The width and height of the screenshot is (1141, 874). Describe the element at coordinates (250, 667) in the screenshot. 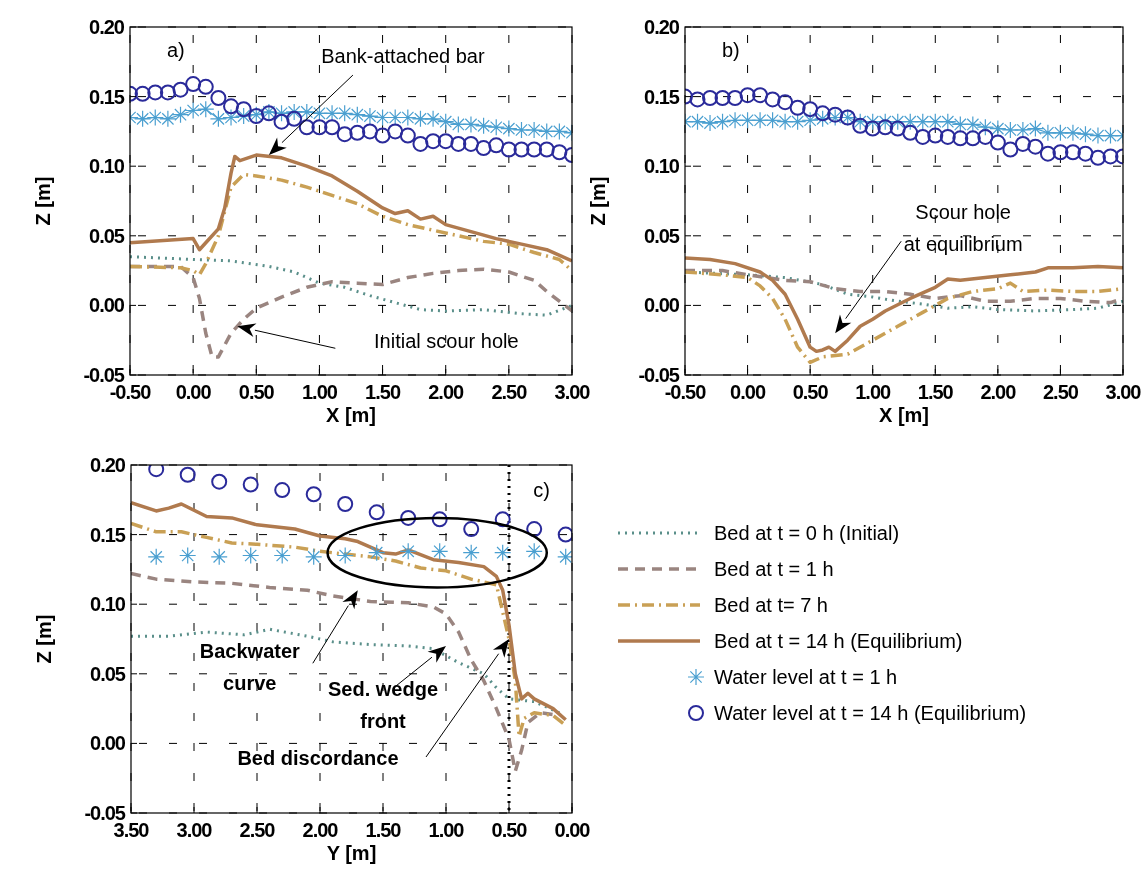

I see `annotation: Backwater curve` at that location.